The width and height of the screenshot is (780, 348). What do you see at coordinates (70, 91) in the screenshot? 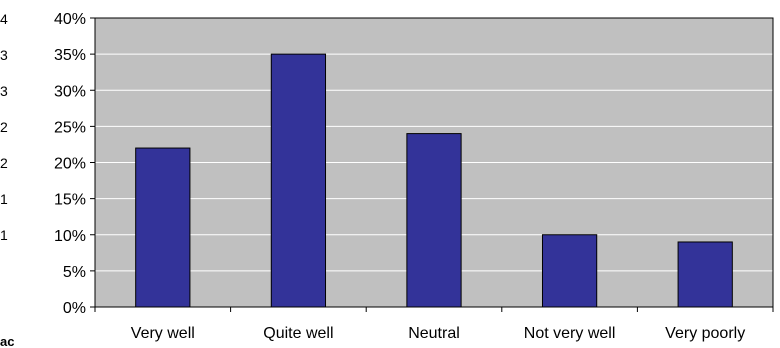
I see `y-tick-label: 30%` at bounding box center [70, 91].